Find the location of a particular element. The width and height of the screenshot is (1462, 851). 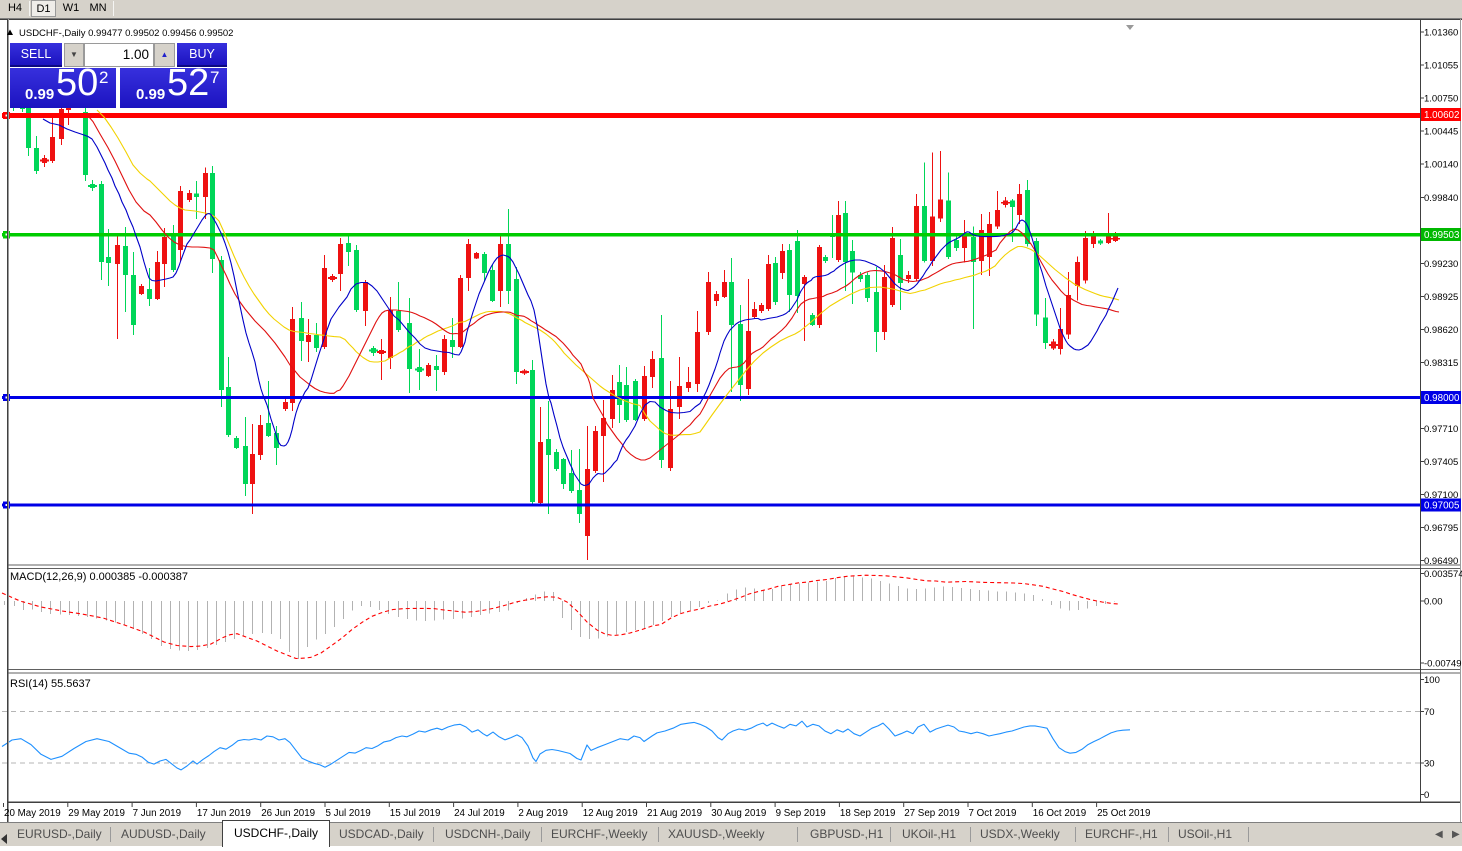

svg-text: 0.96490 is located at coordinates (1441, 561).